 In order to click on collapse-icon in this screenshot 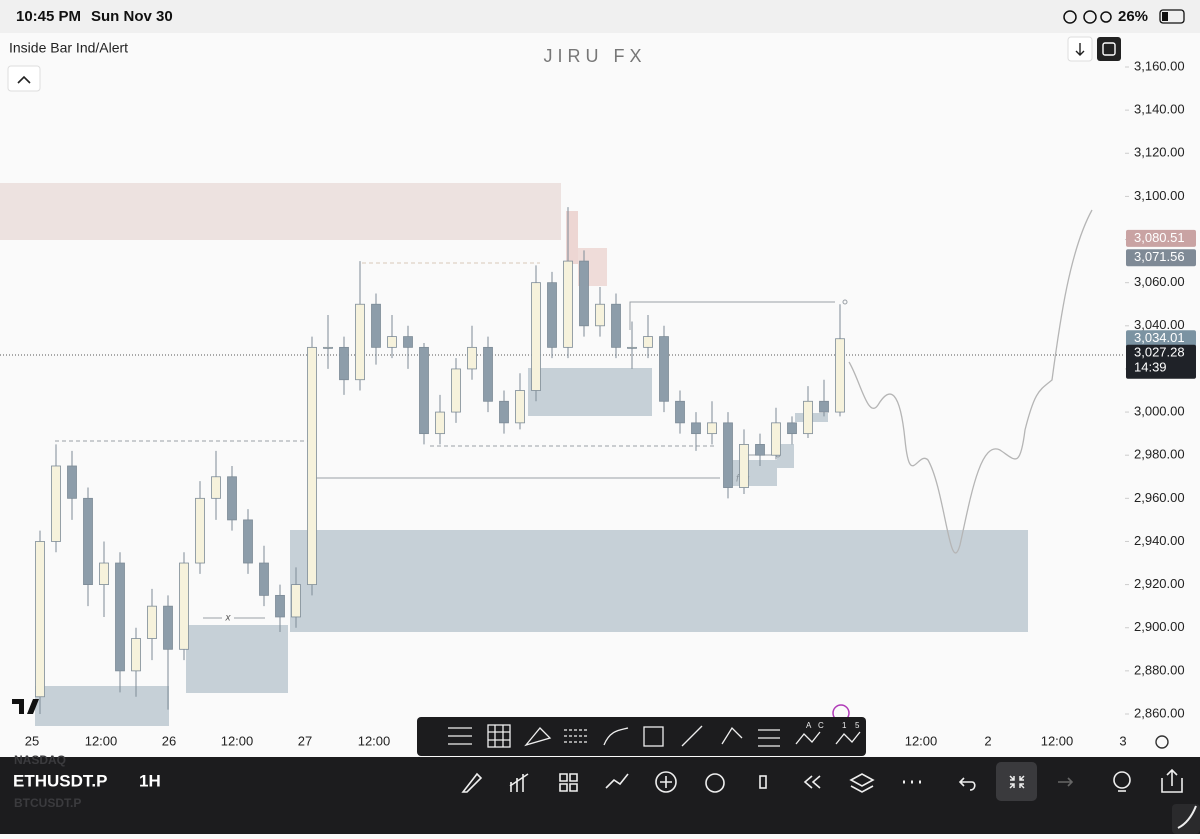, I will do `click(24, 79)`.